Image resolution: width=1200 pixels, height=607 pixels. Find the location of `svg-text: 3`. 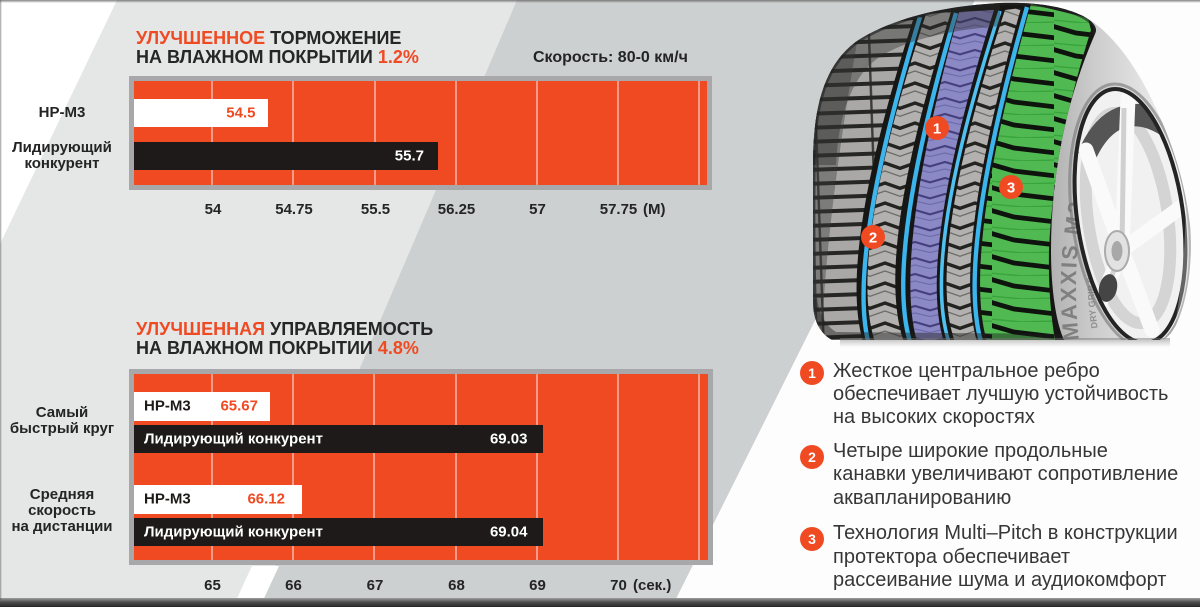

svg-text: 3 is located at coordinates (1011, 188).